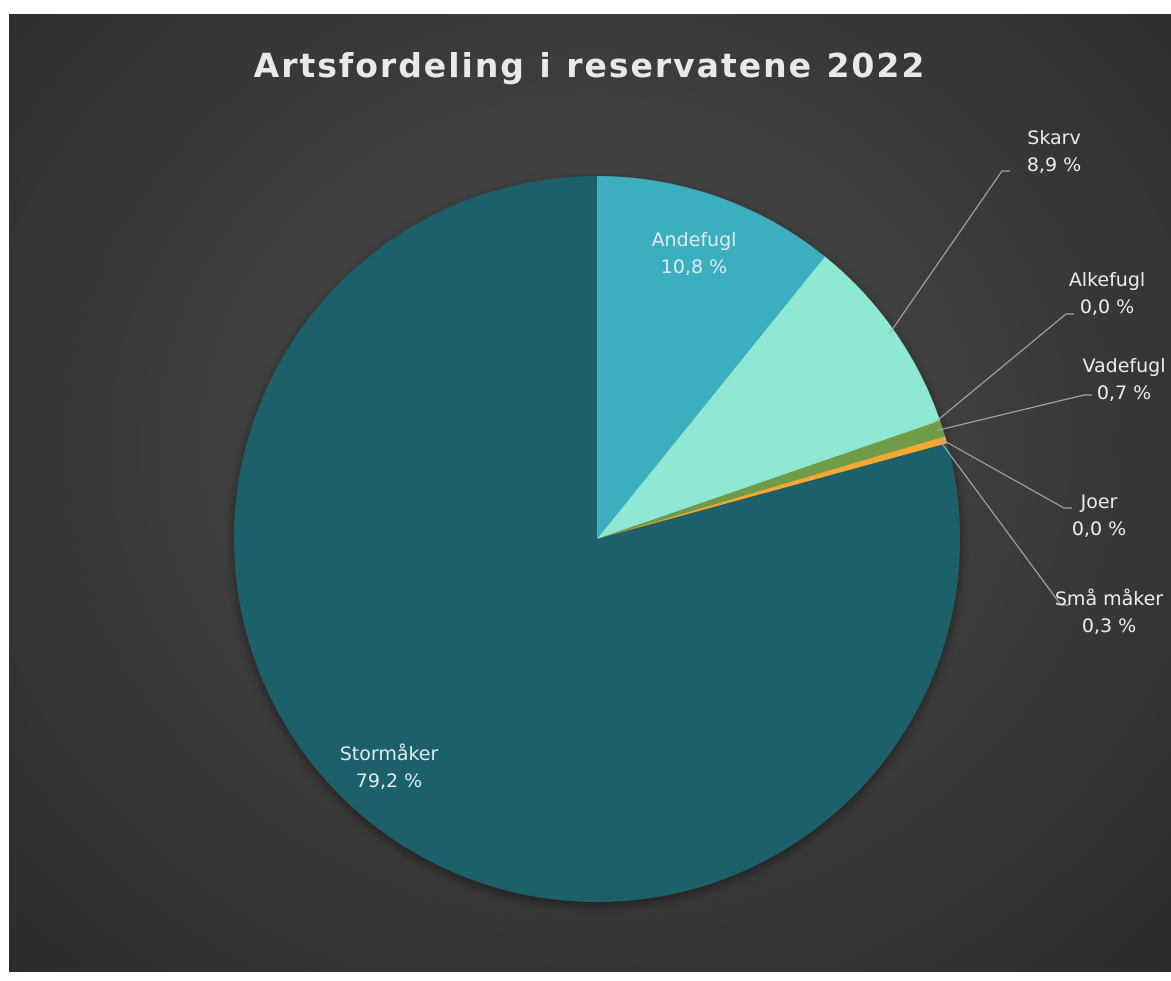  What do you see at coordinates (949, 252) in the screenshot?
I see `leader-line-skarv` at bounding box center [949, 252].